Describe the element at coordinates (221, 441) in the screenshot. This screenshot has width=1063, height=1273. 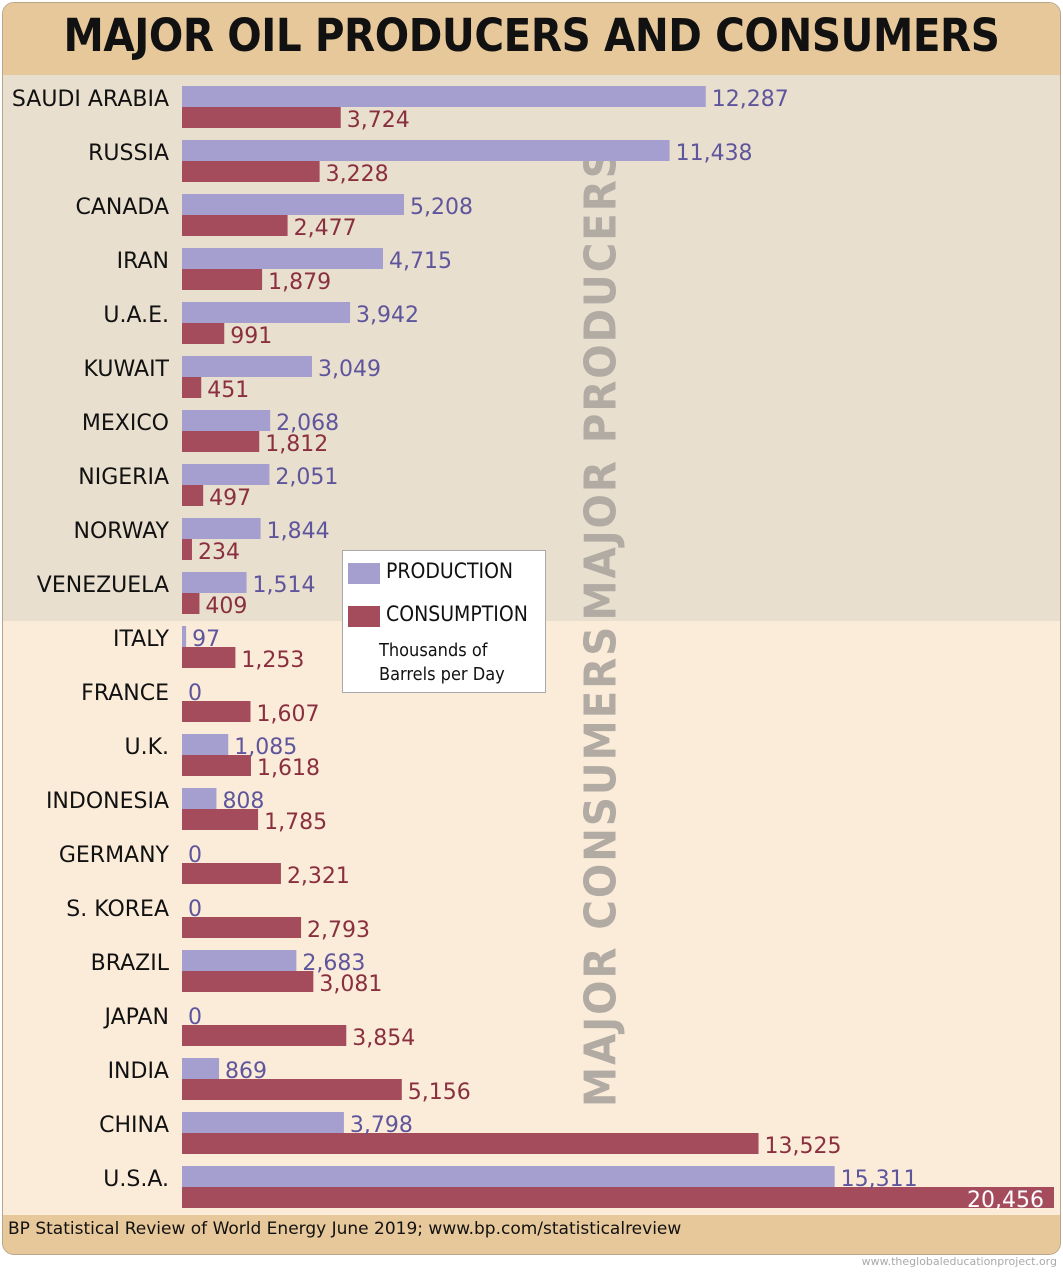
I see `bar-consumption-mexico` at that location.